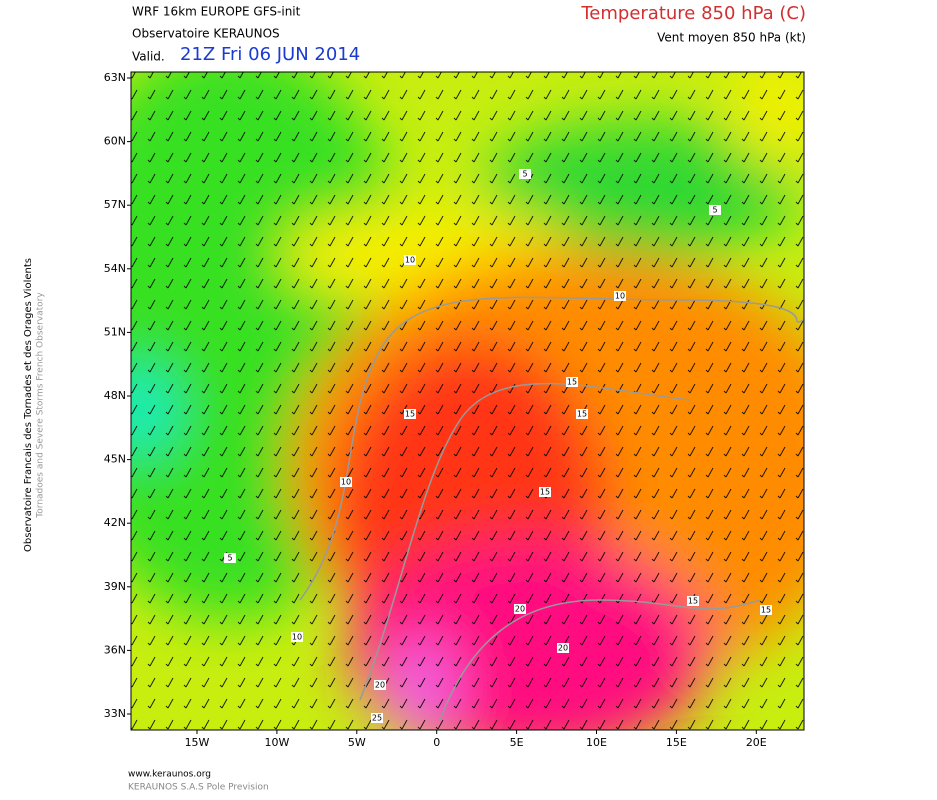 Image resolution: width=937 pixels, height=800 pixels. I want to click on lon-label: 15E, so click(676, 742).